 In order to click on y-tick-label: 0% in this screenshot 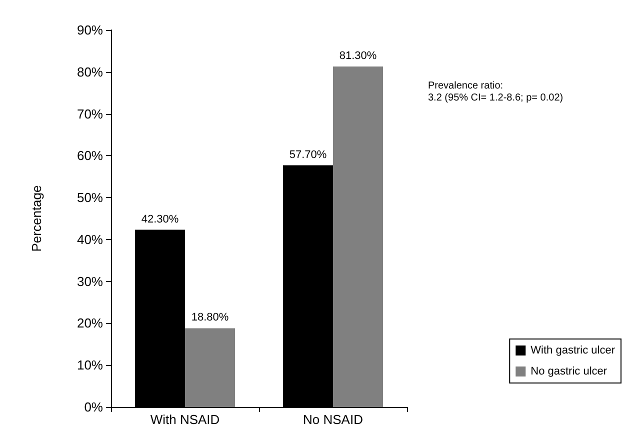, I will do `click(94, 407)`.